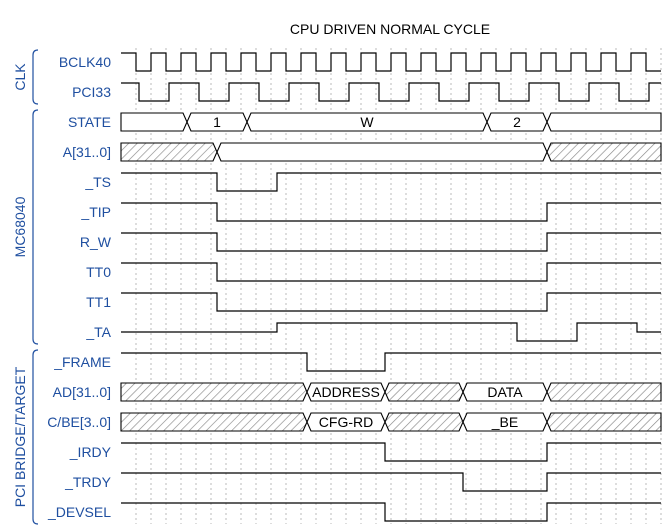  Describe the element at coordinates (82, 392) in the screenshot. I see `signal-label-ad-31-0: AD[31..0]` at that location.